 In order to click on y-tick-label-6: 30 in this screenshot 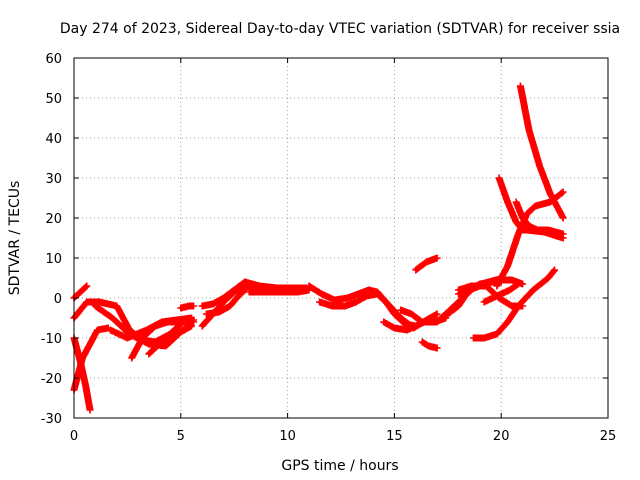, I will do `click(53, 179)`.